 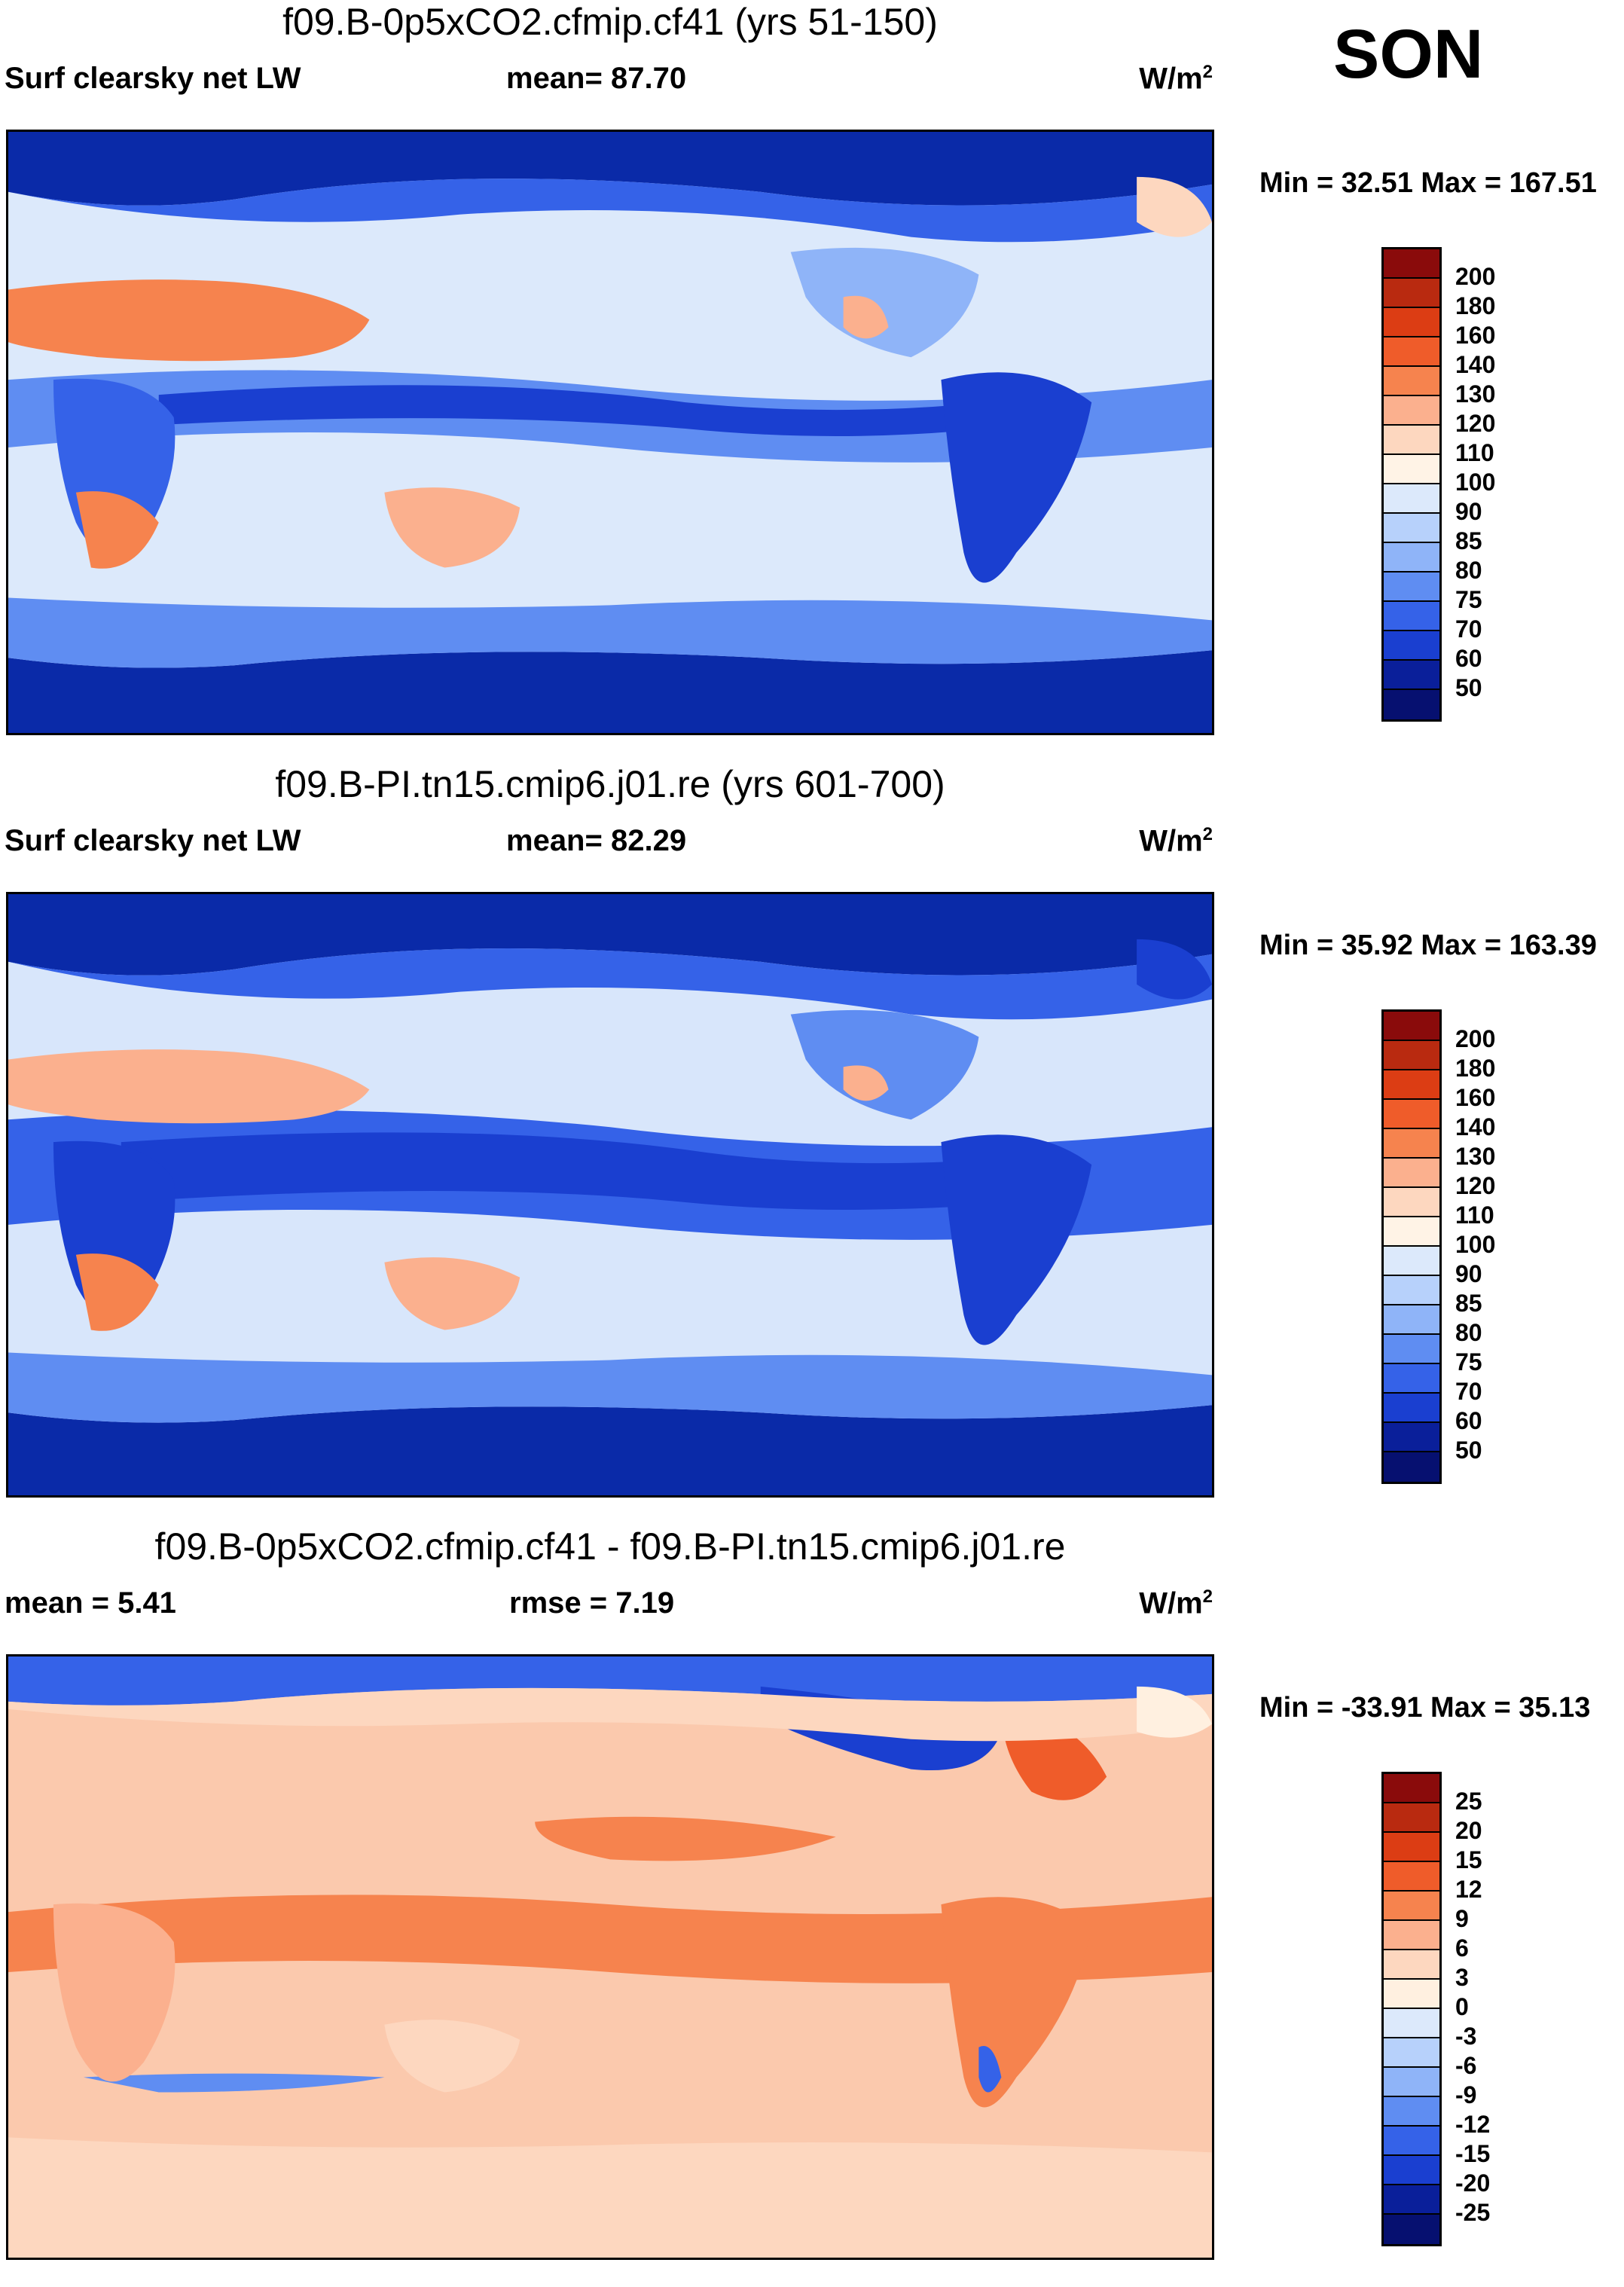 What do you see at coordinates (1466, 2066) in the screenshot?
I see `colorbar-tick-label: -6` at bounding box center [1466, 2066].